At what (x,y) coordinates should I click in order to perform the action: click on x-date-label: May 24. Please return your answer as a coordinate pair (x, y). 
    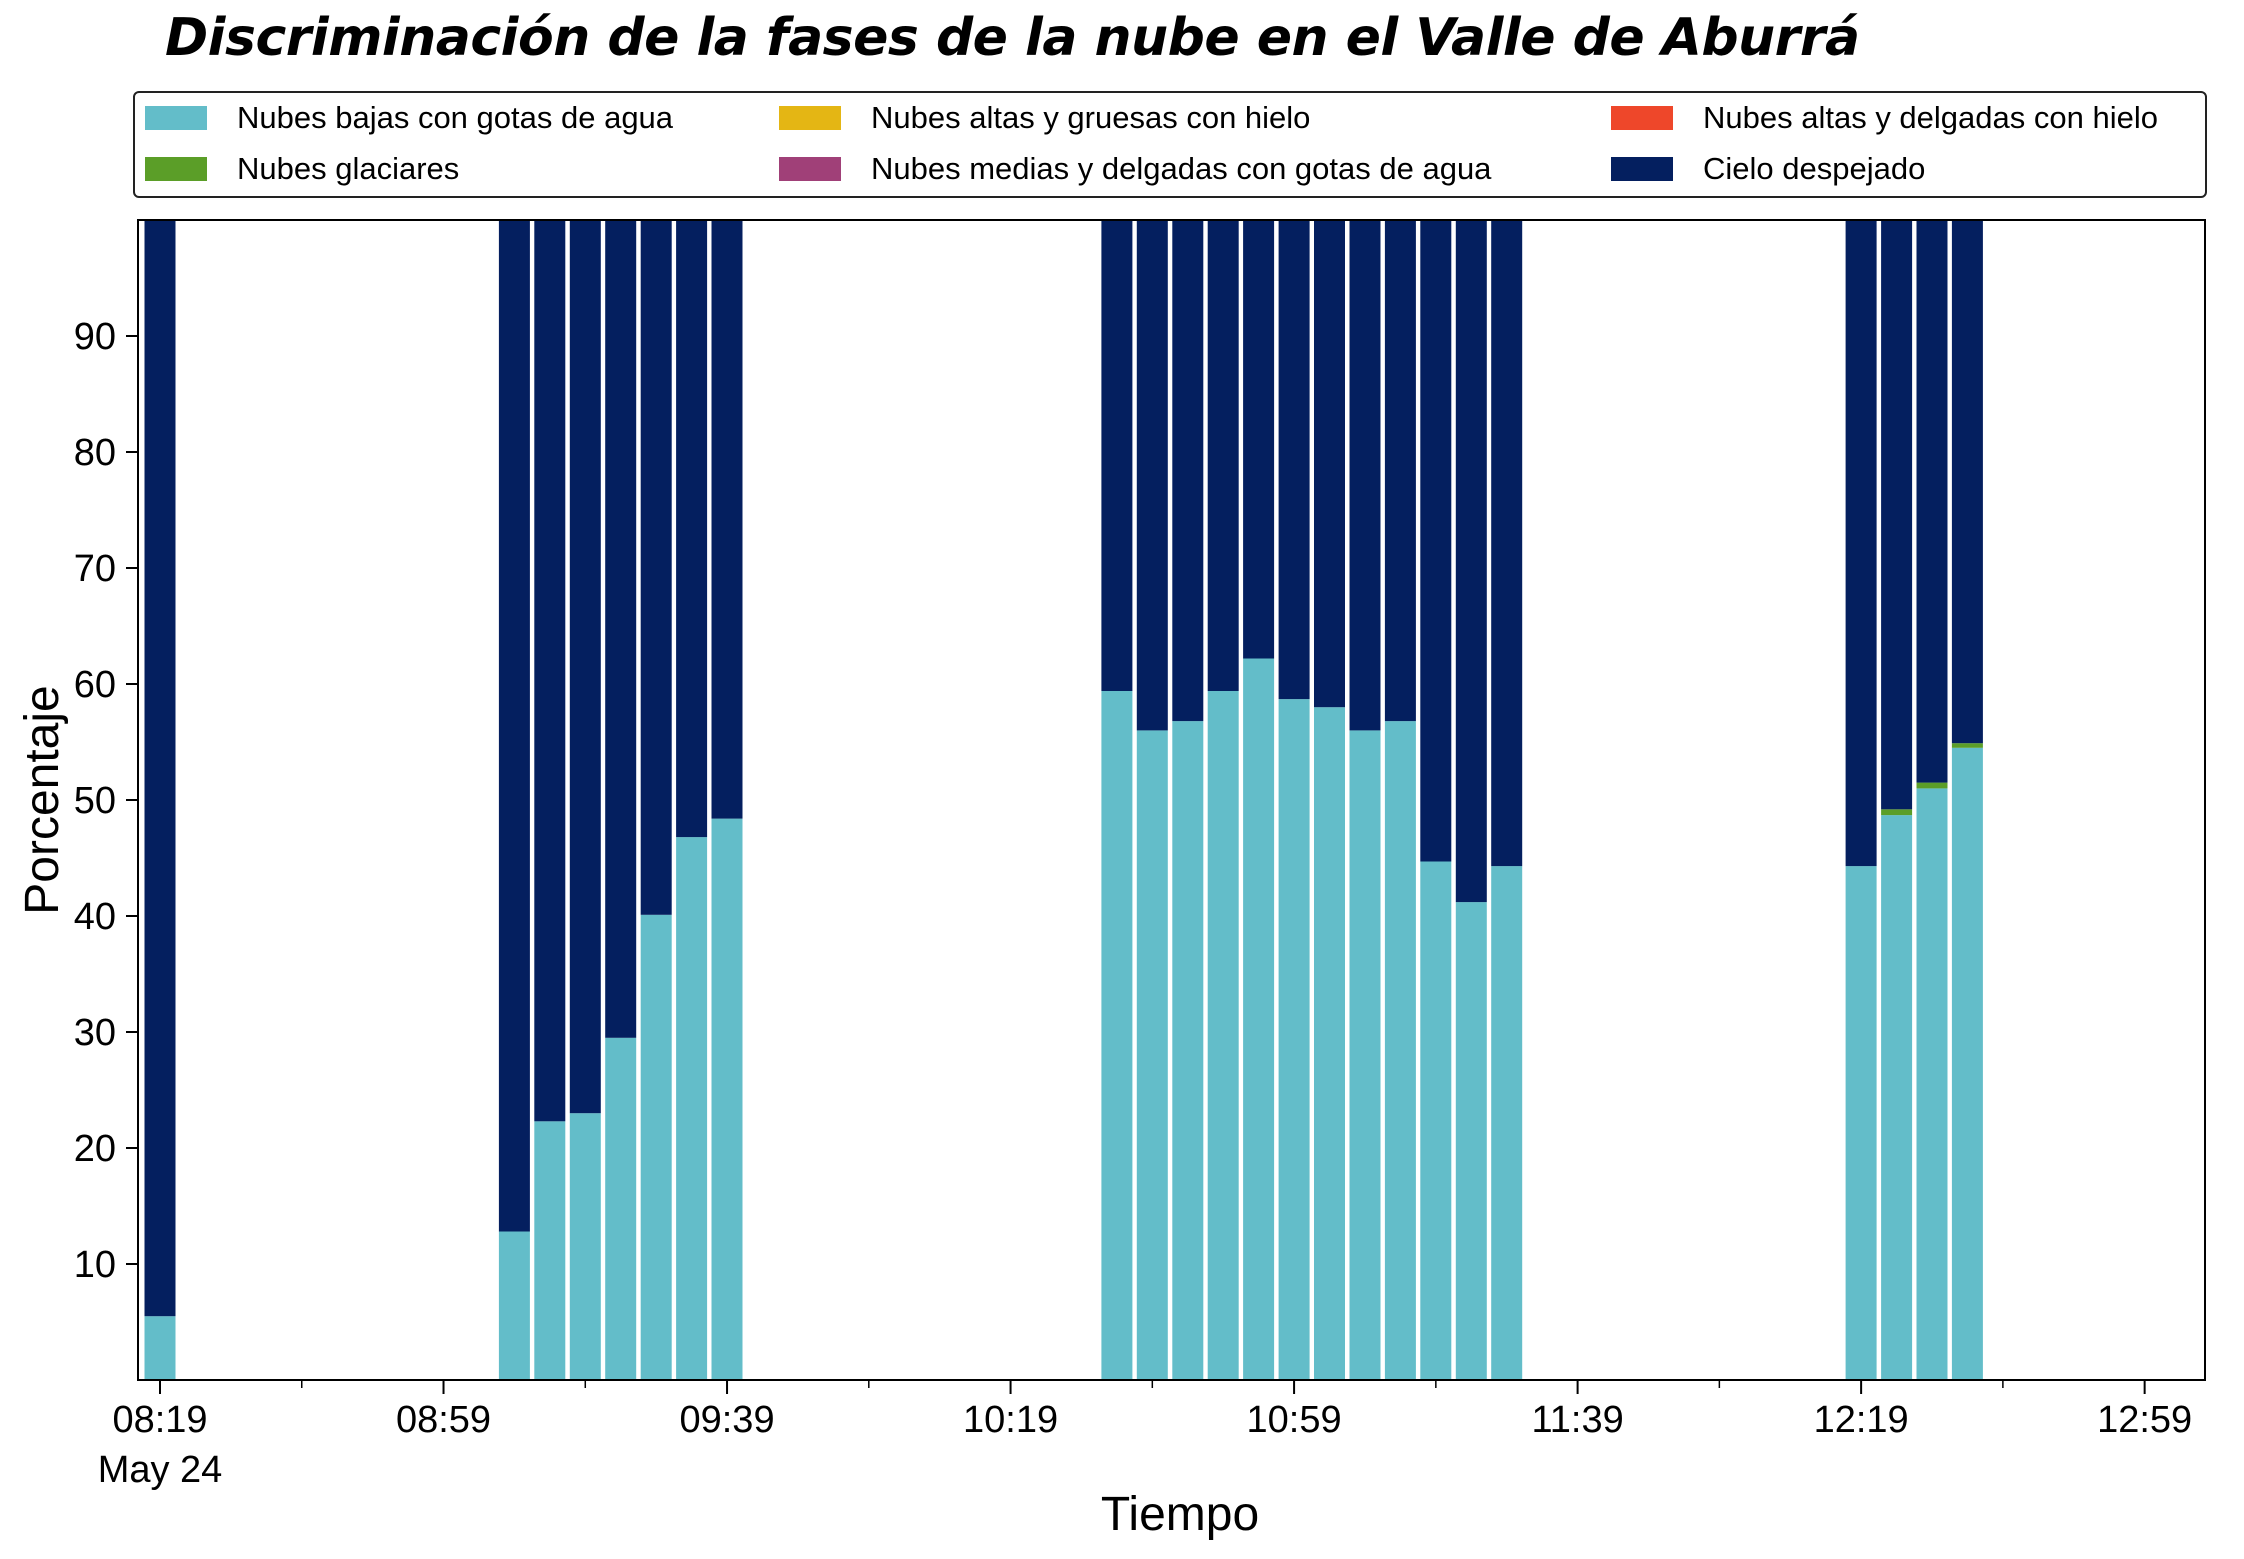
    Looking at the image, I should click on (160, 1470).